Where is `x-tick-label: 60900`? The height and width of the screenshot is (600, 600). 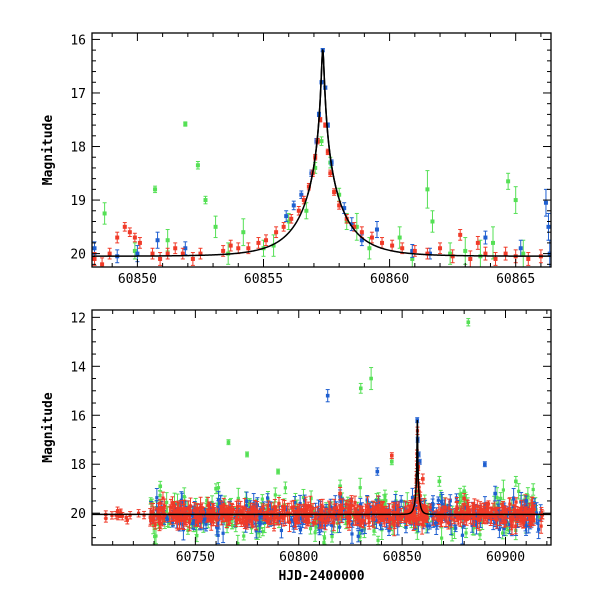
x-tick-label: 60900 is located at coordinates (505, 557).